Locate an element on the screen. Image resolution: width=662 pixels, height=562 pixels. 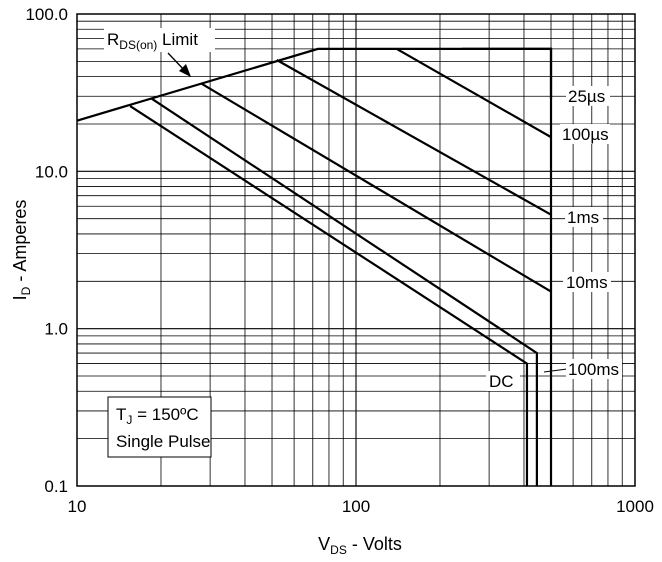
label-bg-dc is located at coordinates (503, 381).